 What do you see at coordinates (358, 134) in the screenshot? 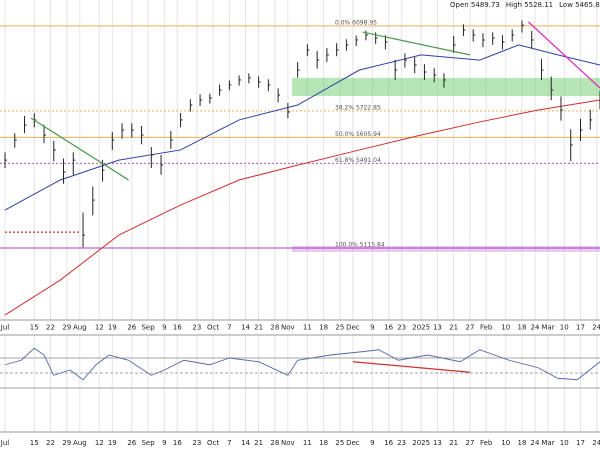
I see `level-label: 50.0% 5605.94` at bounding box center [358, 134].